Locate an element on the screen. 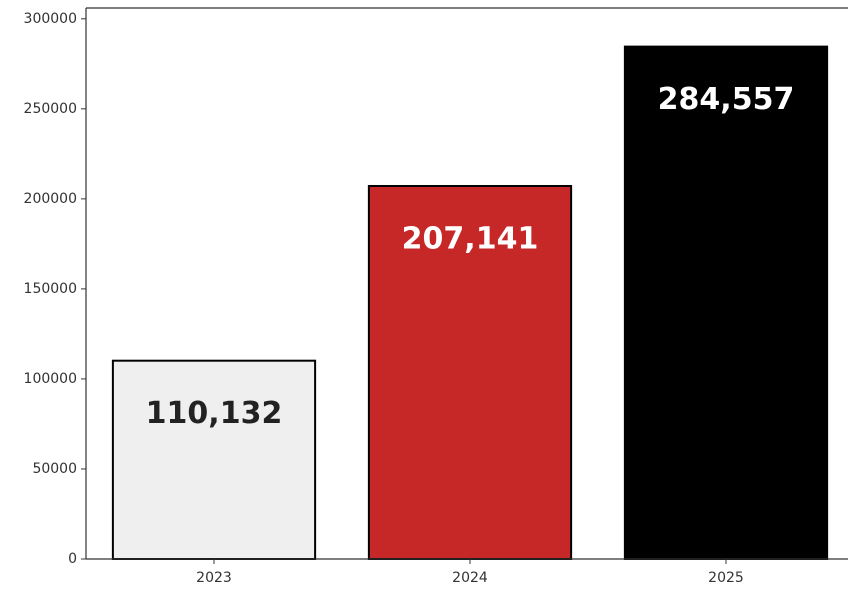 This screenshot has width=848, height=589. y-tick-label: 200000 is located at coordinates (50, 199).